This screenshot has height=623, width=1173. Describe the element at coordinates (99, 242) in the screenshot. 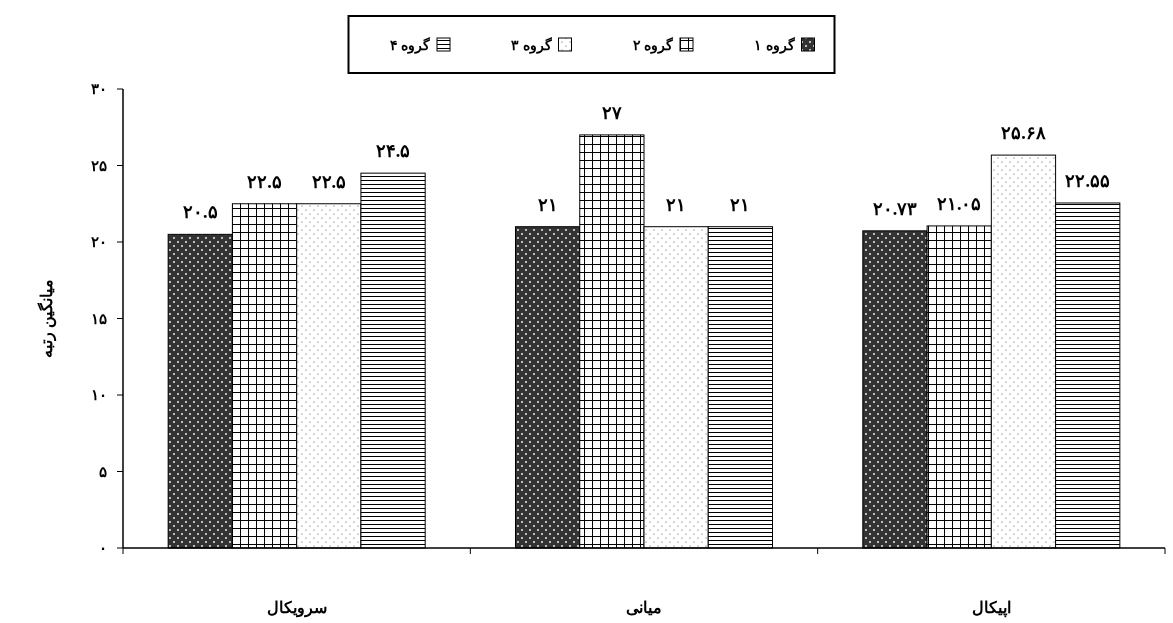

I see `y-tick-label: ۲۰` at that location.